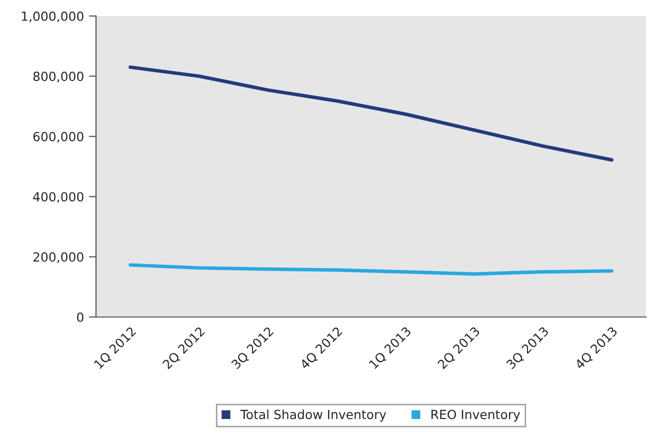  Describe the element at coordinates (53, 16) in the screenshot. I see `y-tick-label: 1,000,000` at that location.